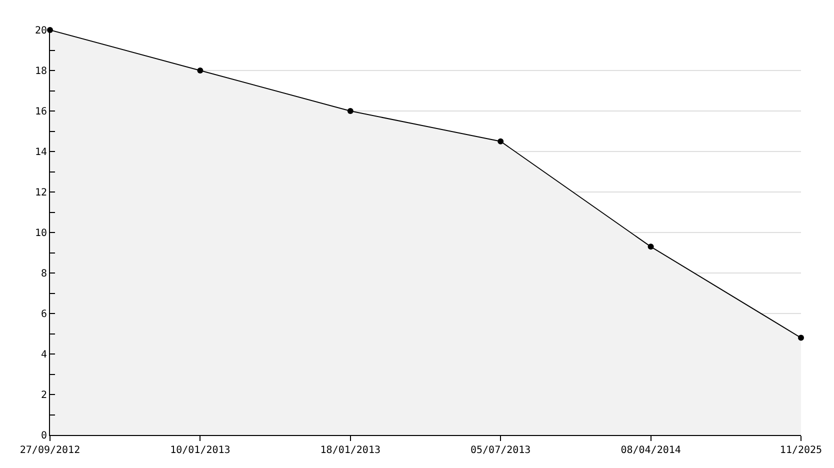 This screenshot has width=834, height=468. What do you see at coordinates (40, 193) in the screenshot?
I see `y-tick-label: 12` at bounding box center [40, 193].